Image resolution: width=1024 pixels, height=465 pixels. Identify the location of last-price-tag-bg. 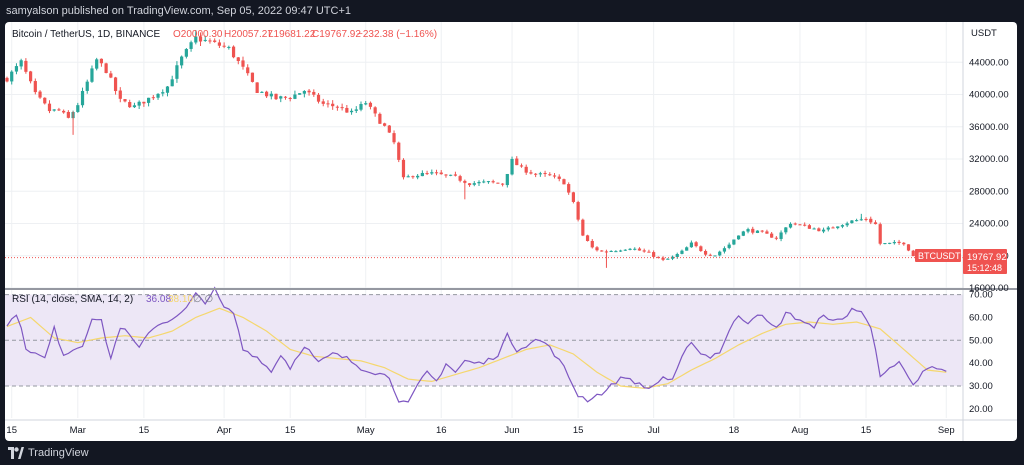
(985, 261).